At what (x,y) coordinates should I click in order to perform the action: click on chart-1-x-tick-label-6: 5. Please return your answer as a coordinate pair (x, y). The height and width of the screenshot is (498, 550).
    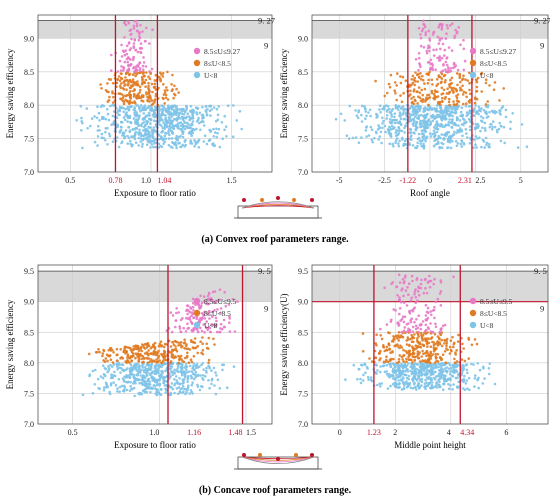
    Looking at the image, I should click on (521, 180).